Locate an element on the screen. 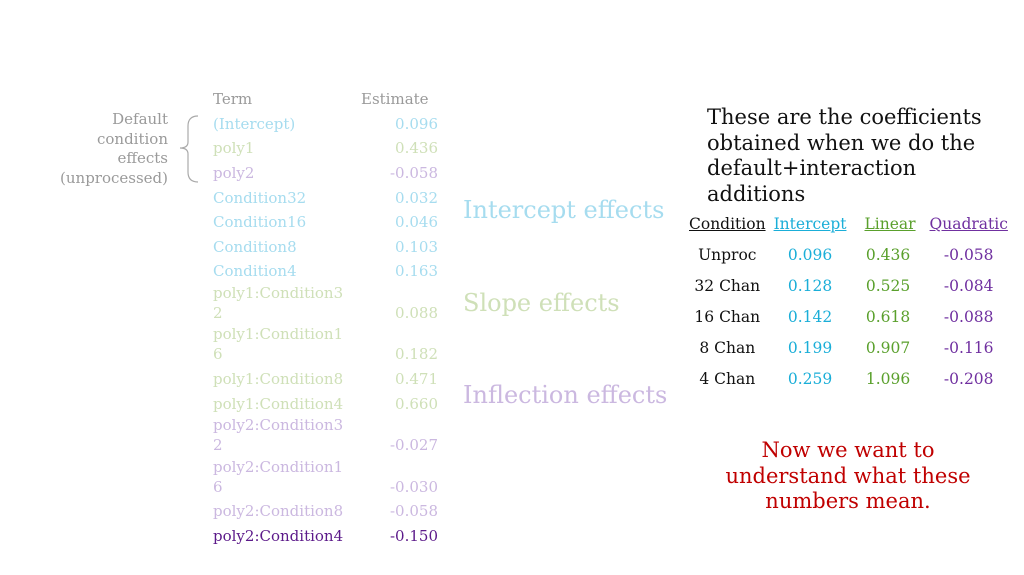 This screenshot has width=1024, height=575. estimate-cell: 0.032 is located at coordinates (416, 198).